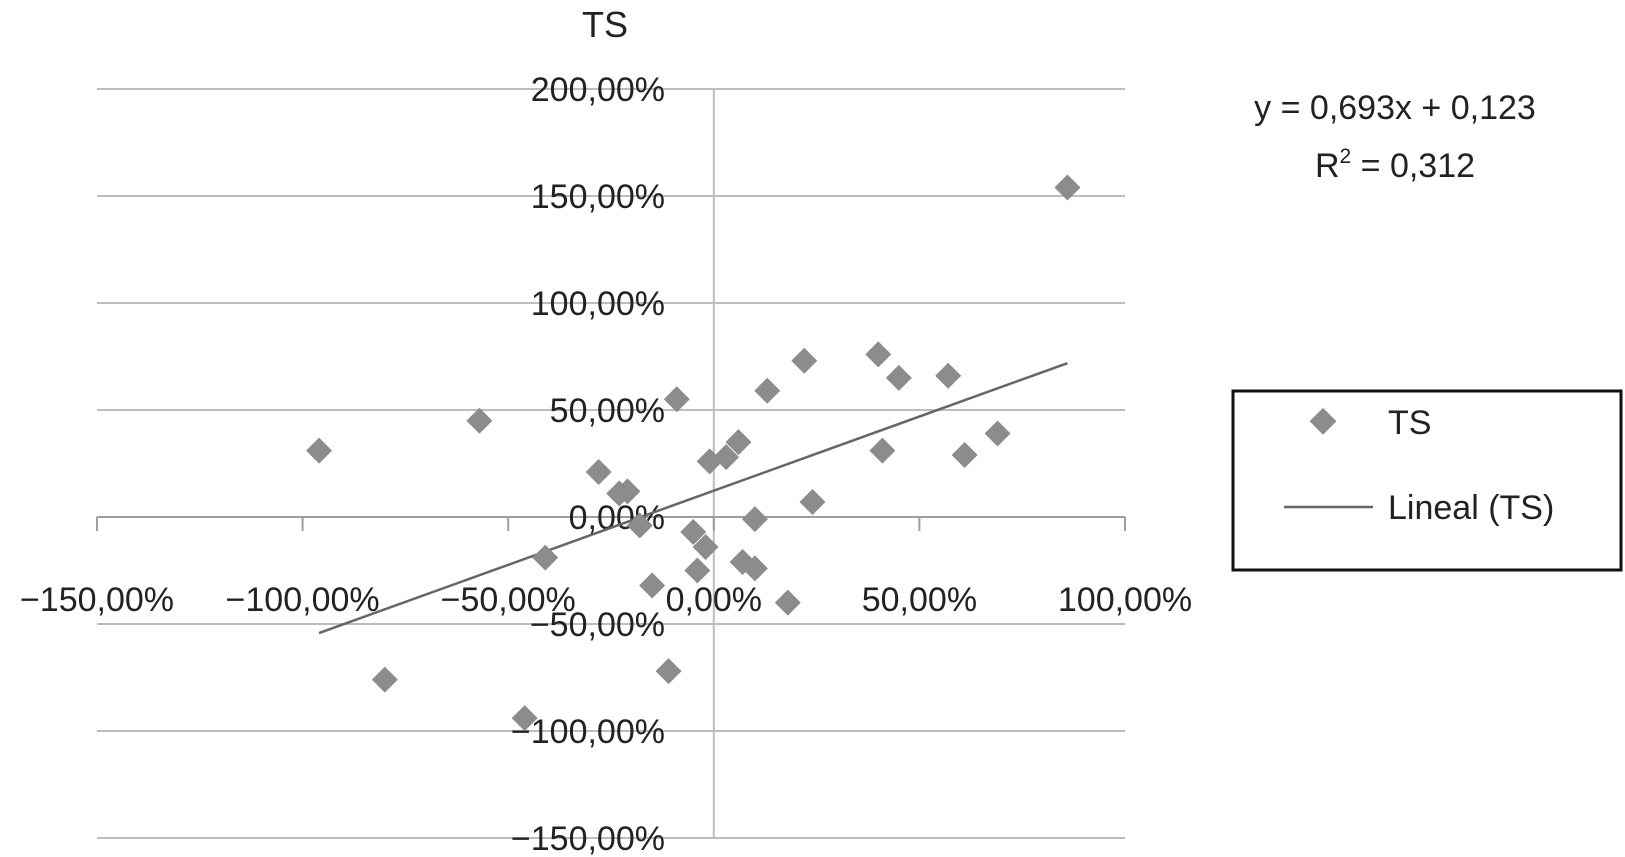 The height and width of the screenshot is (857, 1625). What do you see at coordinates (1395, 108) in the screenshot?
I see `regression-equation: y = 0,693x + 0,123` at bounding box center [1395, 108].